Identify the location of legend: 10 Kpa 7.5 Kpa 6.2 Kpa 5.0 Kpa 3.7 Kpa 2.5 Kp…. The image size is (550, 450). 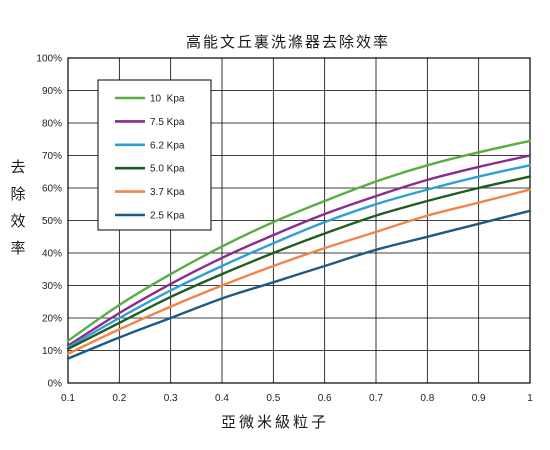
(154, 155).